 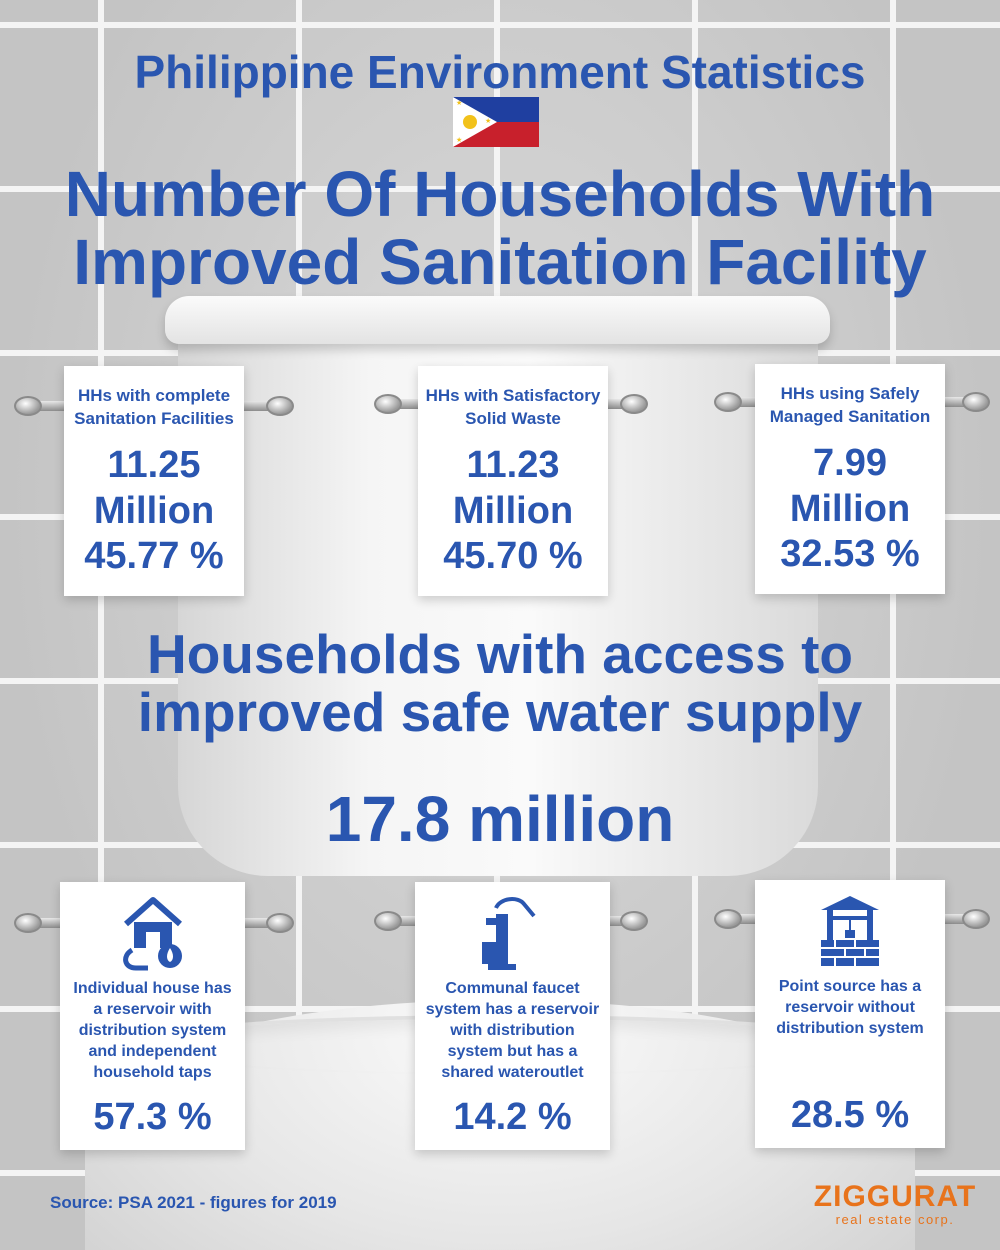 I want to click on ziggurat-logo: ZIGGURAT real estate corp., so click(x=895, y=1205).